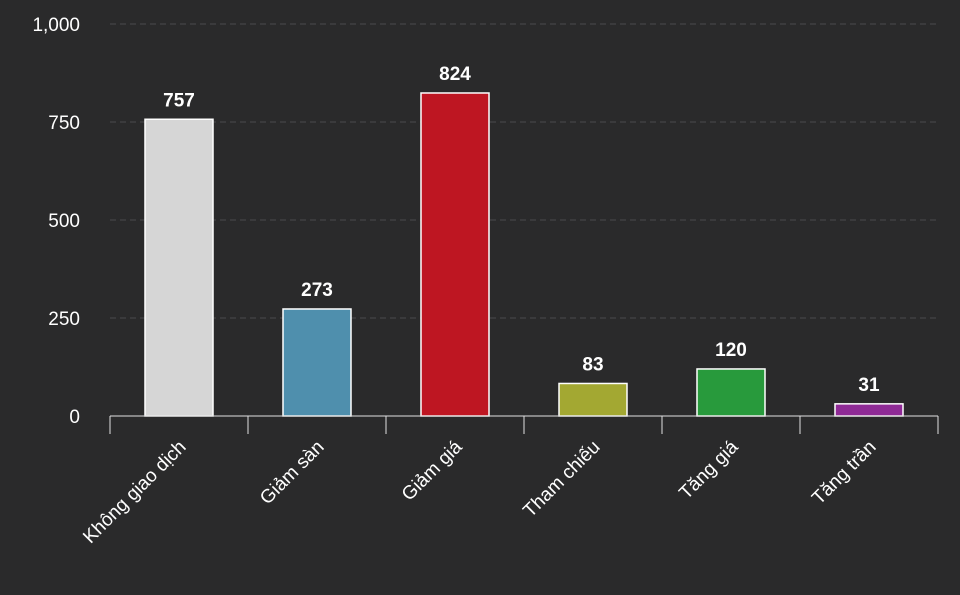  Describe the element at coordinates (455, 74) in the screenshot. I see `bar-value-label: 824` at that location.